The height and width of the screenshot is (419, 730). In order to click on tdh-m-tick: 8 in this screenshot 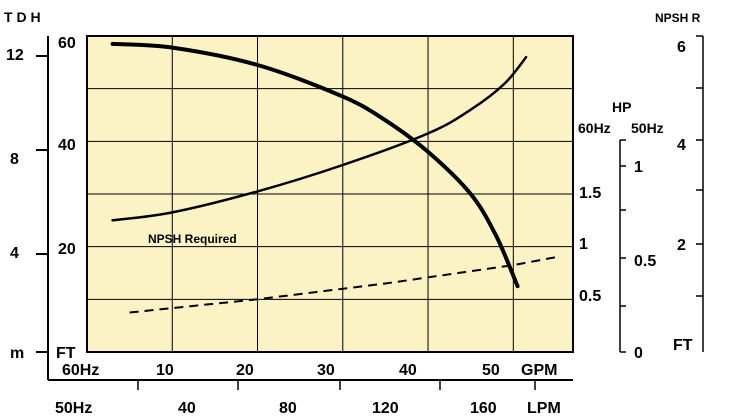, I will do `click(14, 159)`.